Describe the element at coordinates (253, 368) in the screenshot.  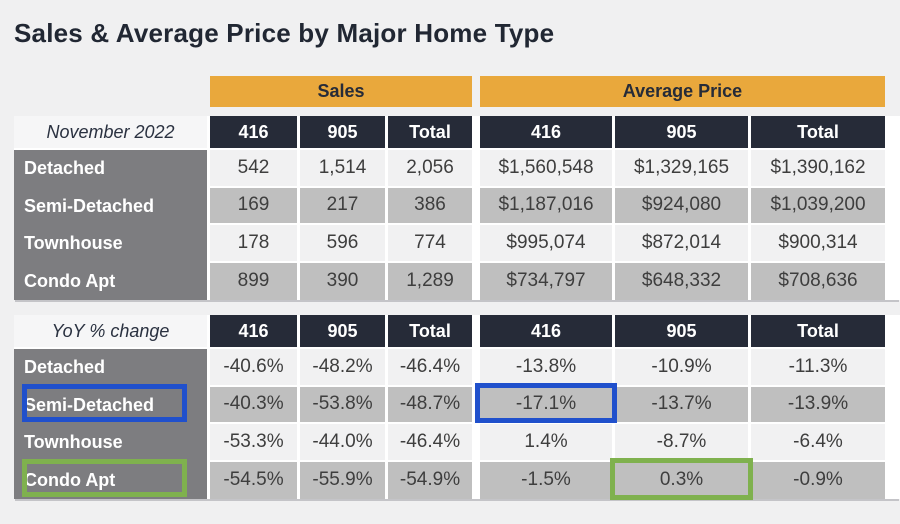
I see `data-cell: -40.6%` at that location.